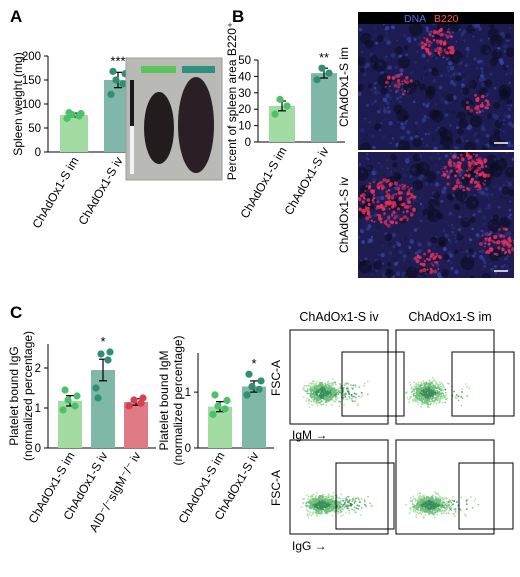 This screenshot has width=520, height=577. Describe the element at coordinates (253, 363) in the screenshot. I see `significance-label: *` at that location.